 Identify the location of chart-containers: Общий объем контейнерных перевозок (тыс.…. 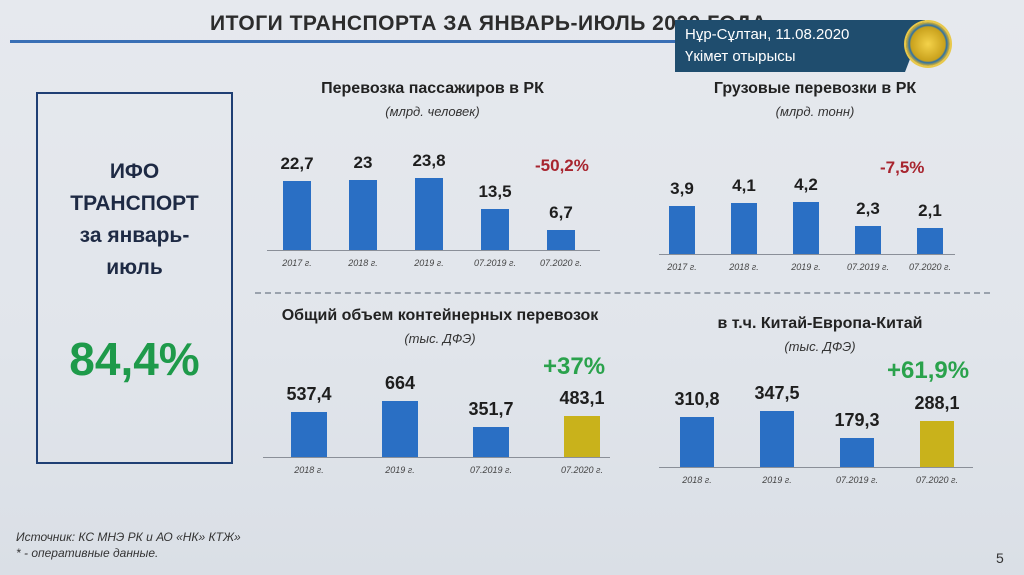
(440, 395).